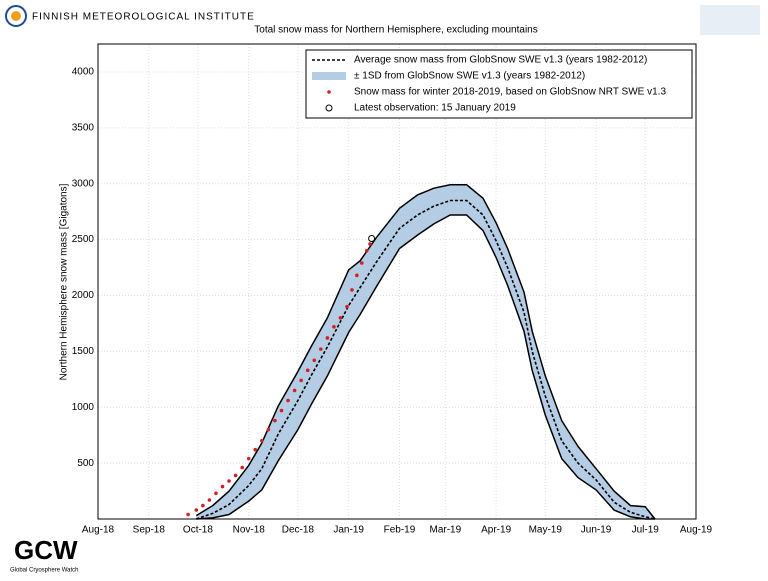 Image resolution: width=768 pixels, height=581 pixels. I want to click on y-tick-label: 500, so click(85, 463).